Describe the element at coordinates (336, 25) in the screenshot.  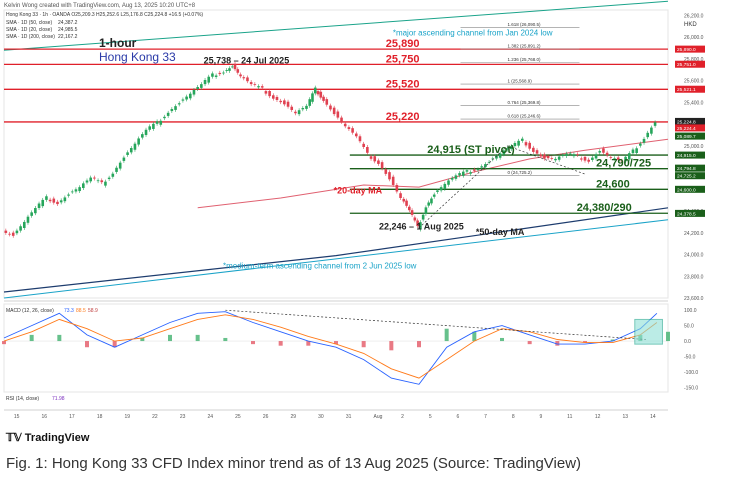
I see `upper-channel-line` at that location.